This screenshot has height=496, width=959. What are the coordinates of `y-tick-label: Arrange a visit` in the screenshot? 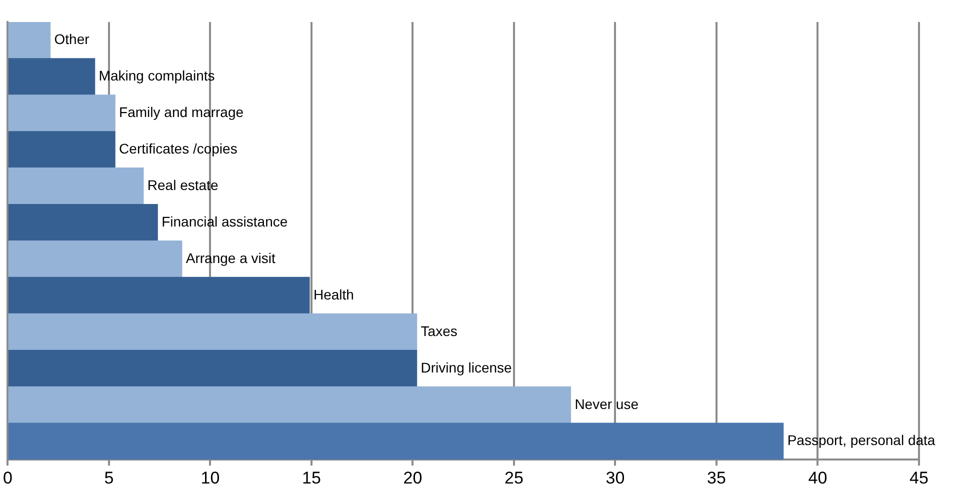 It's located at (231, 258).